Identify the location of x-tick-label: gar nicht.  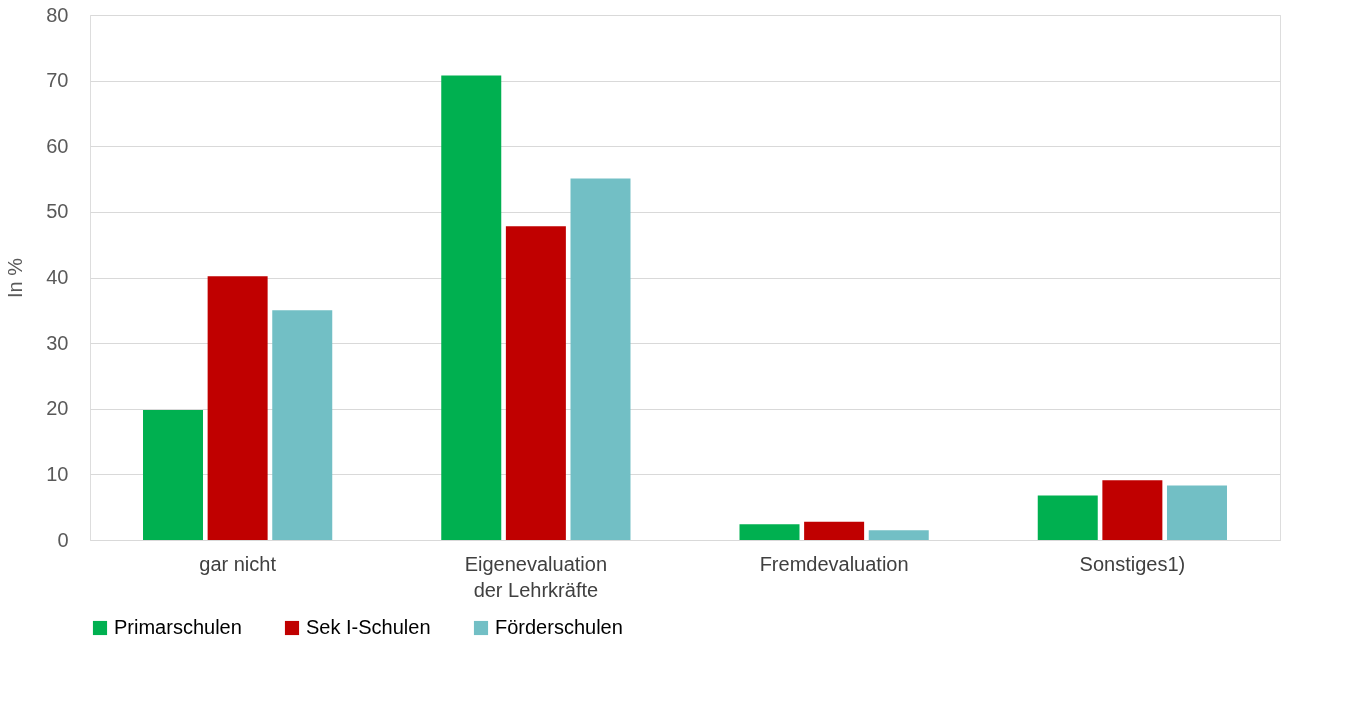
(238, 563).